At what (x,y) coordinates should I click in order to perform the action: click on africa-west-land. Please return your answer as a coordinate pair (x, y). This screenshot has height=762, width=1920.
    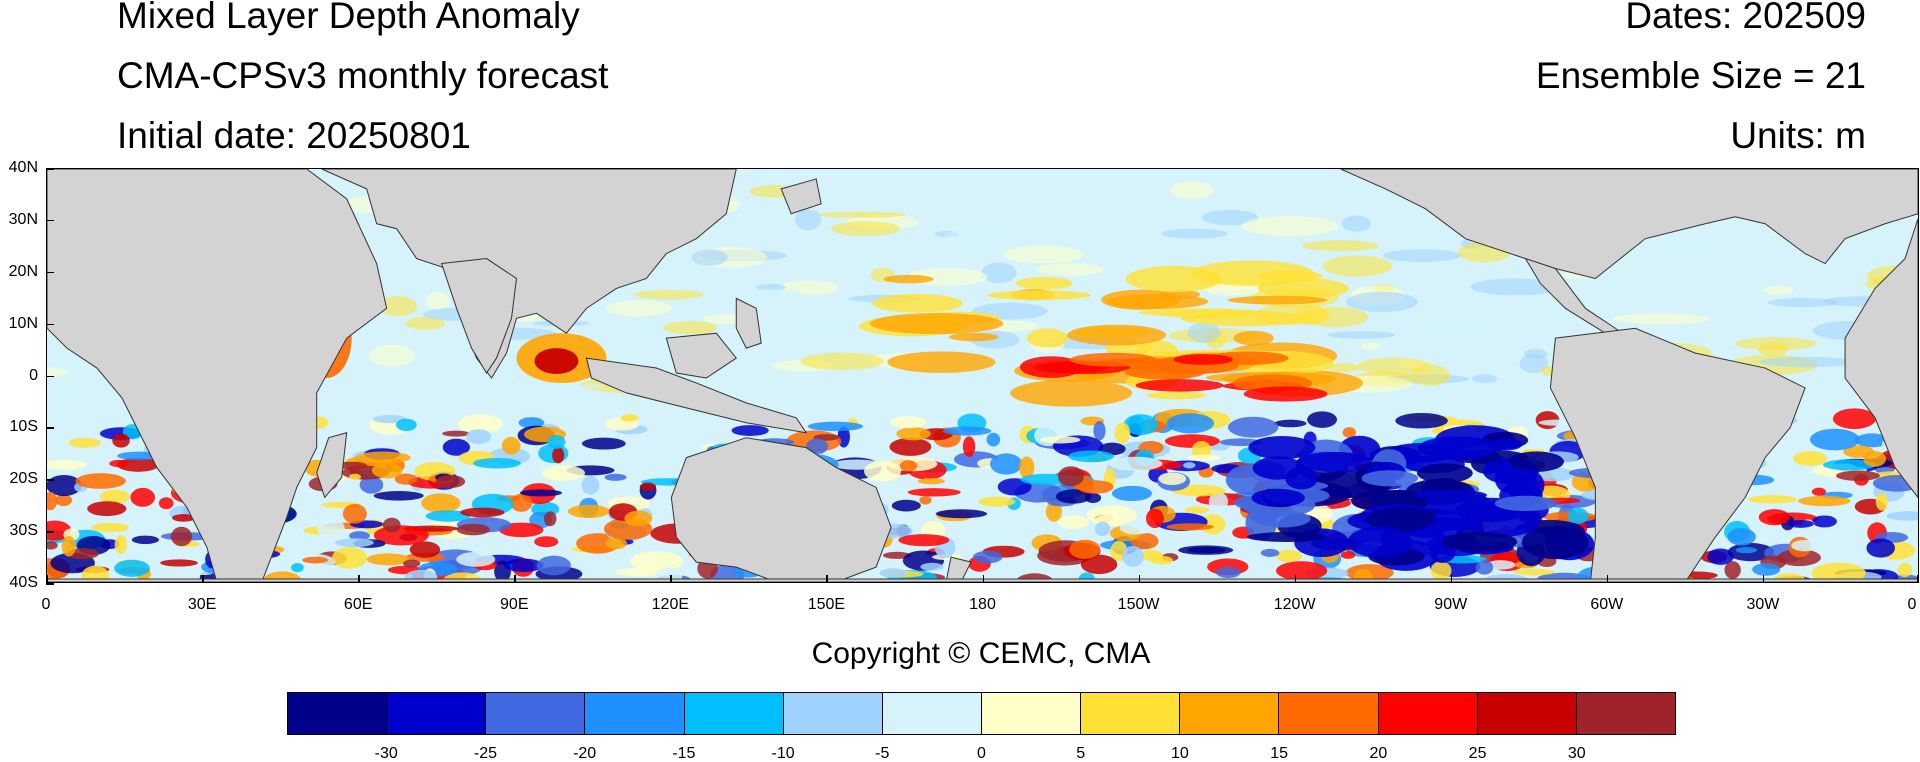
    Looking at the image, I should click on (1881, 358).